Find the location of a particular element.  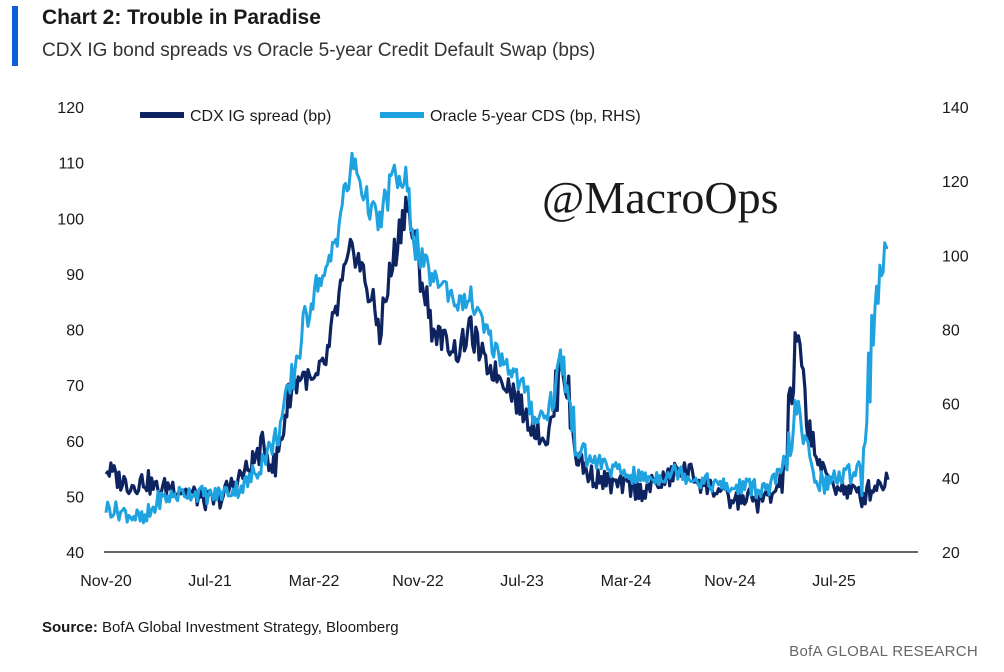

x-tick-label: Mar-24 is located at coordinates (626, 581).